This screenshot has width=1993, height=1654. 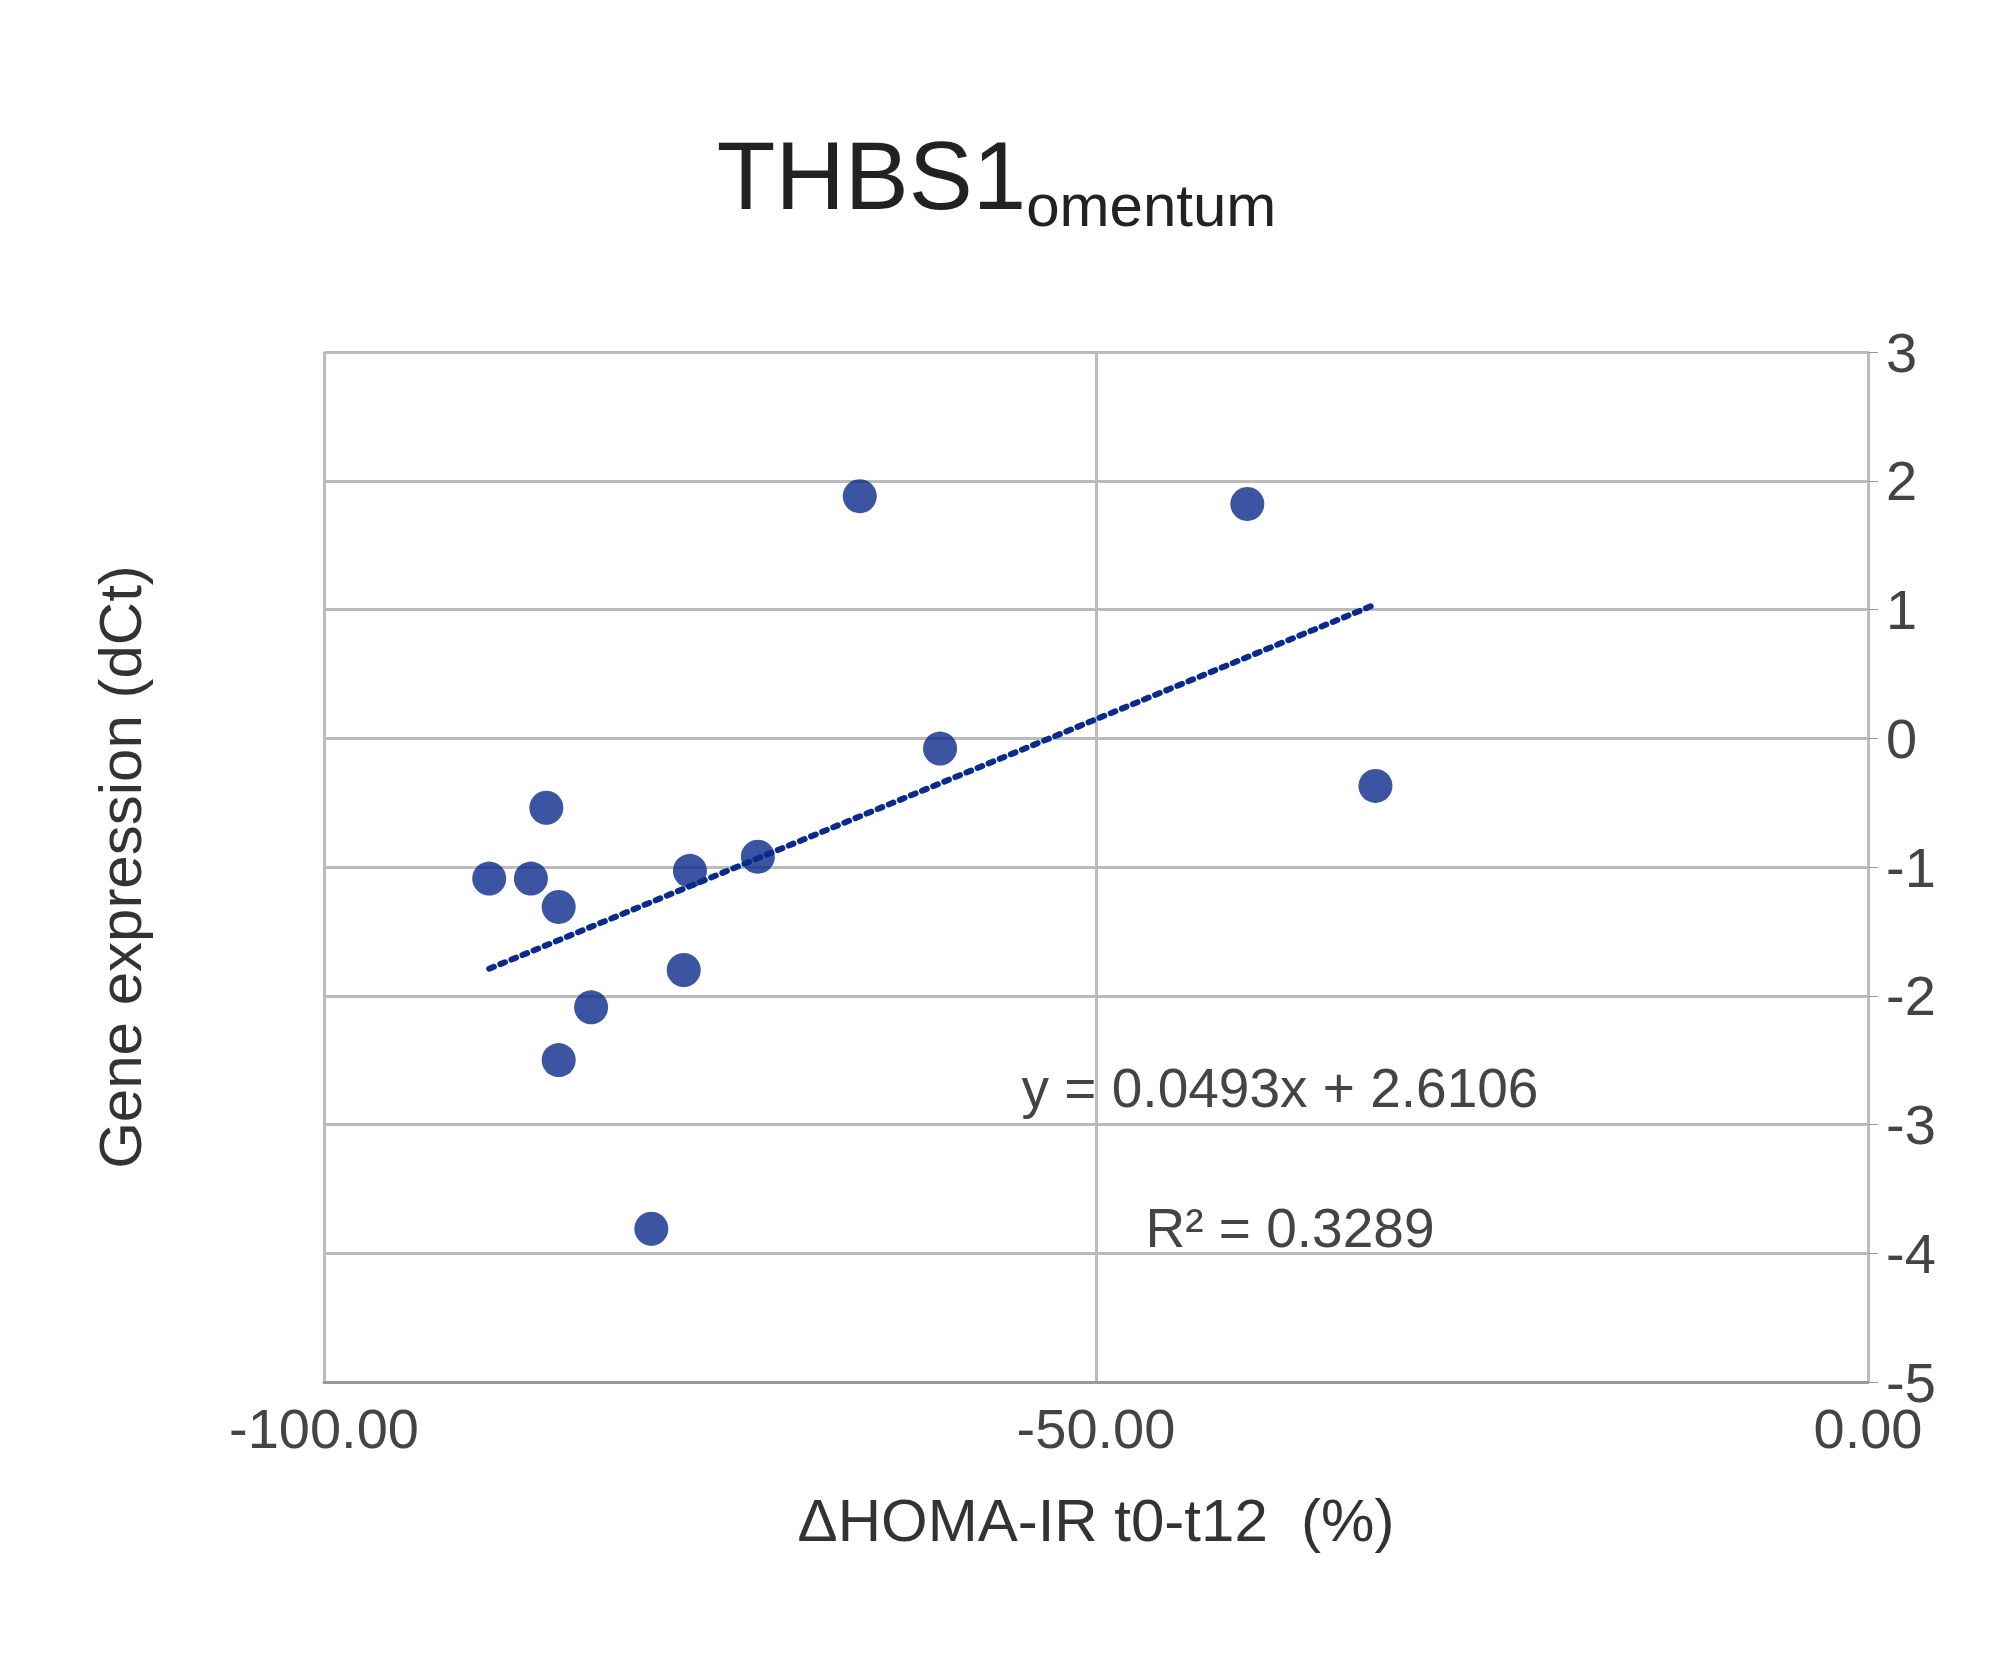 What do you see at coordinates (1911, 996) in the screenshot?
I see `y-tick-label: -2` at bounding box center [1911, 996].